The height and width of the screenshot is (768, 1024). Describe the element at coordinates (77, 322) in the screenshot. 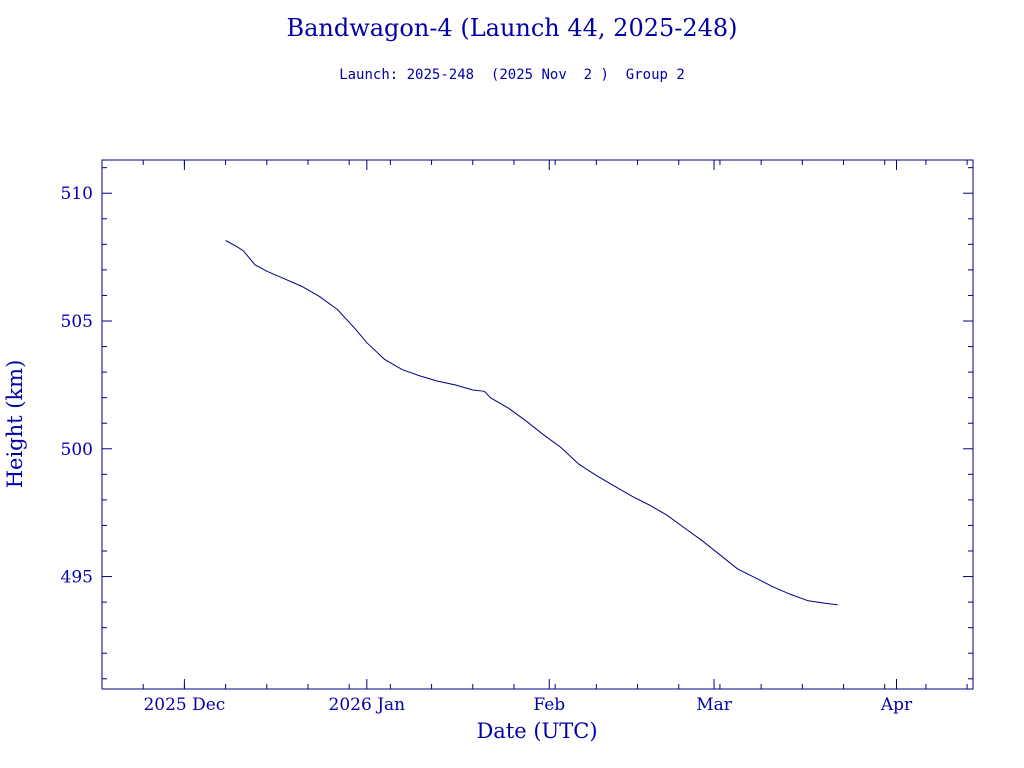

I see `y-tick-label: 505` at that location.